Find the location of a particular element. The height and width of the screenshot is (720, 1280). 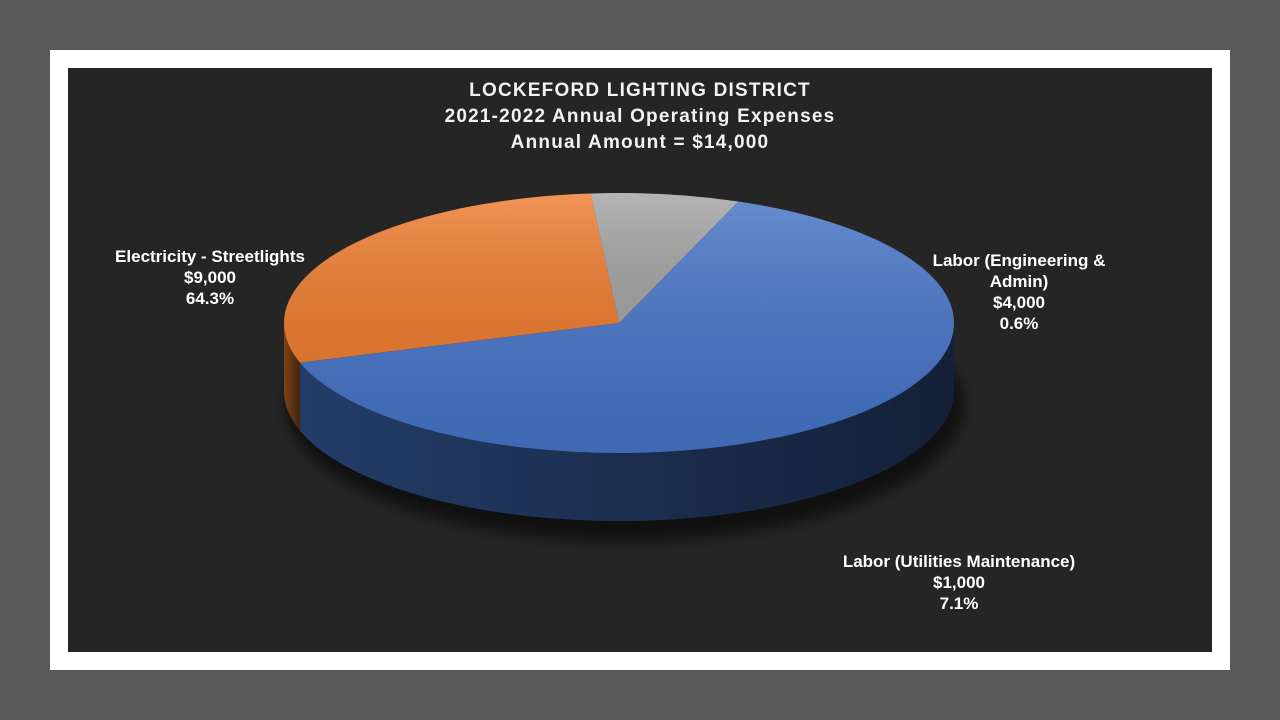

slice-value-electricity: $9,000 is located at coordinates (210, 277).